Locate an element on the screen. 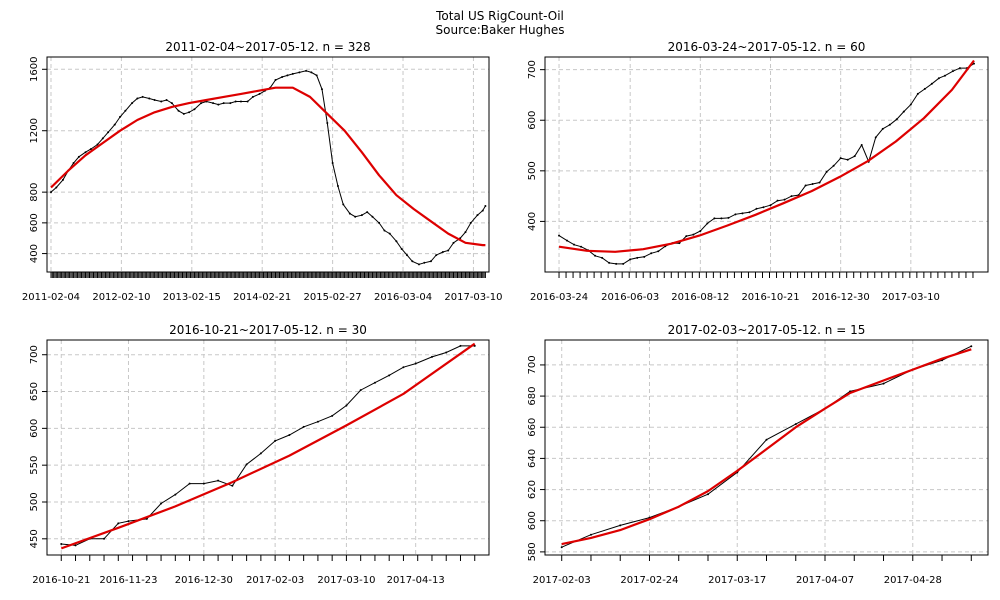  x-tick-label: 2016-03-04 is located at coordinates (403, 297).